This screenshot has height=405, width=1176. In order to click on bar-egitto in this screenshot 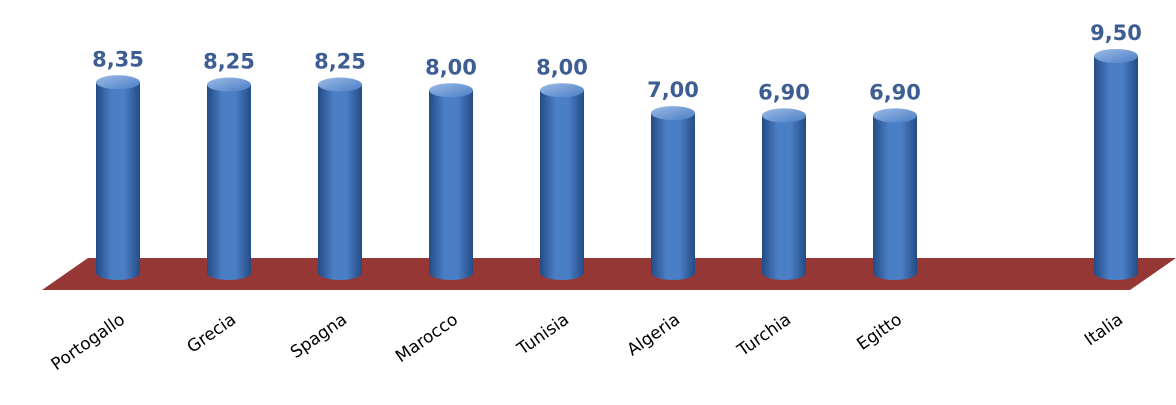, I will do `click(895, 194)`.